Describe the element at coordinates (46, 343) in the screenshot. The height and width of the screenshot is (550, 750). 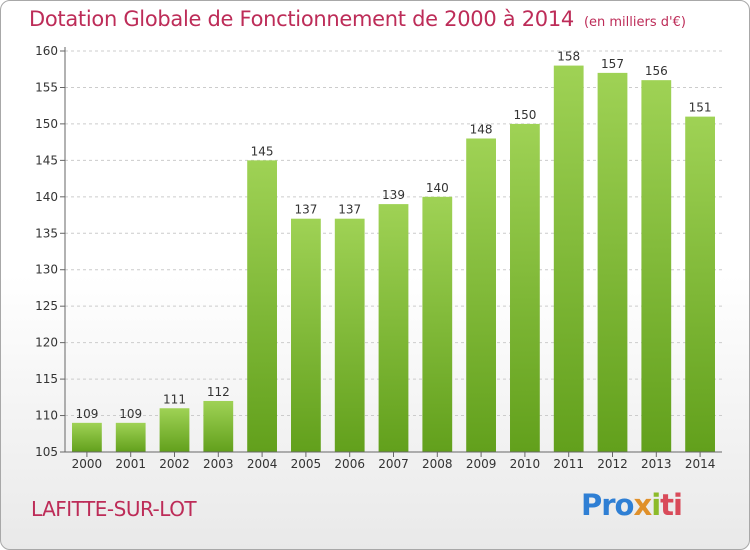
I see `y-tick-label: 120` at that location.